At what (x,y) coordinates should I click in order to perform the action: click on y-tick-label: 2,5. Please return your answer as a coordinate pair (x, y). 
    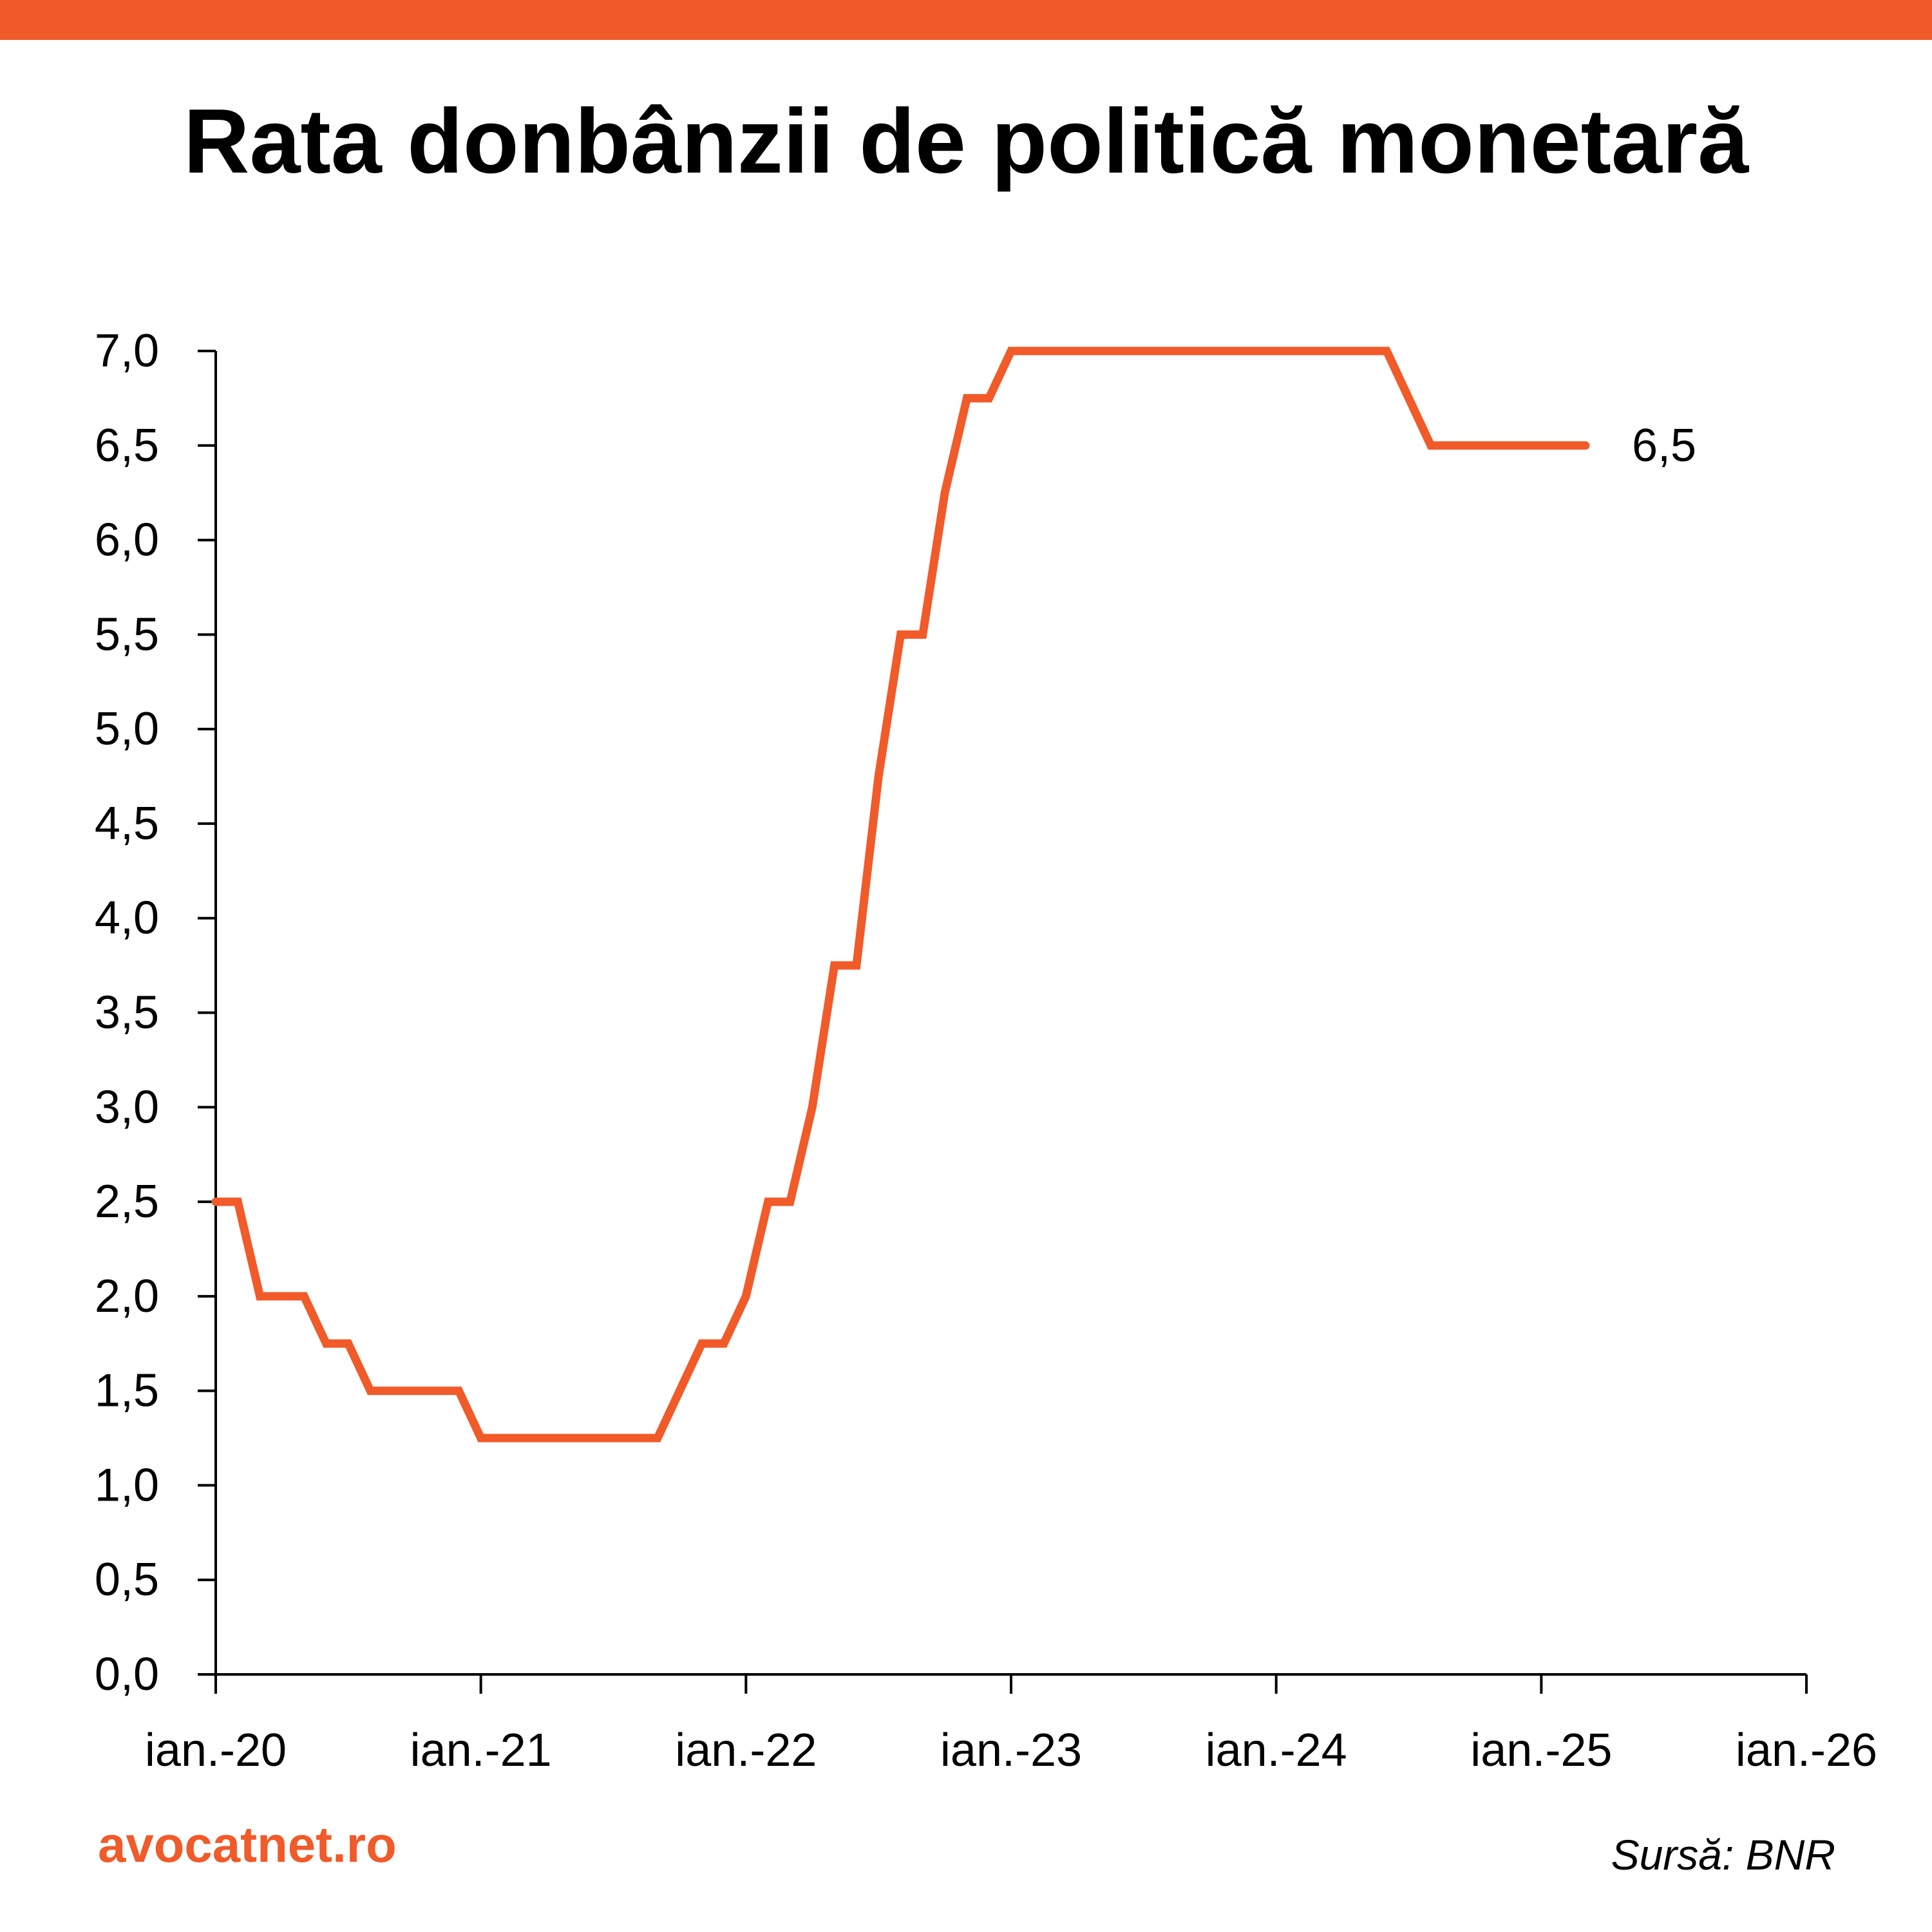
    Looking at the image, I should click on (127, 1201).